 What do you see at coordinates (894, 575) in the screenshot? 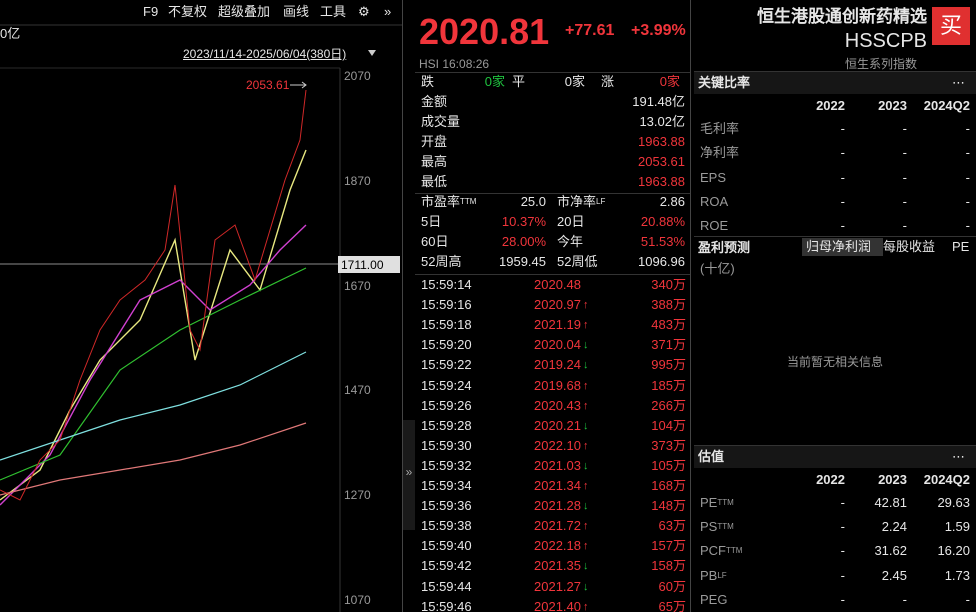
I see `cell: 2.45` at bounding box center [894, 575].